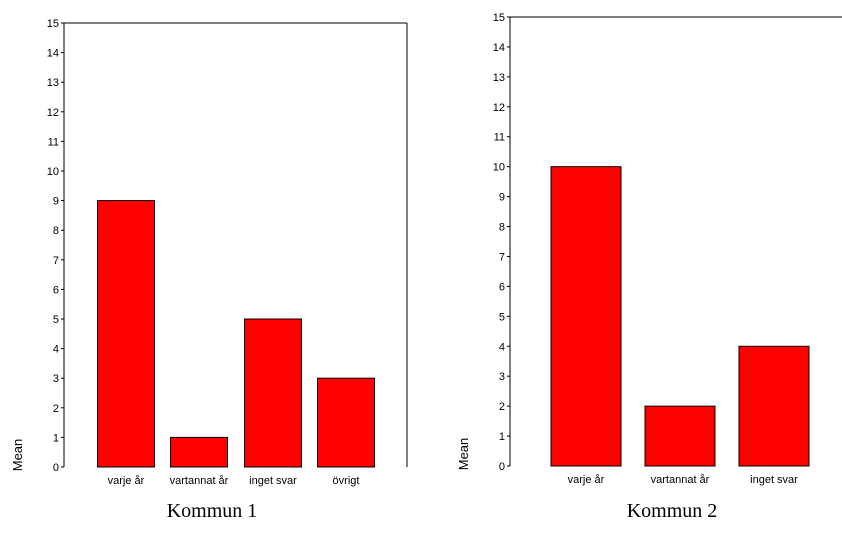 Image resolution: width=842 pixels, height=540 pixels. Describe the element at coordinates (212, 511) in the screenshot. I see `chart-caption: Kommun 1` at that location.